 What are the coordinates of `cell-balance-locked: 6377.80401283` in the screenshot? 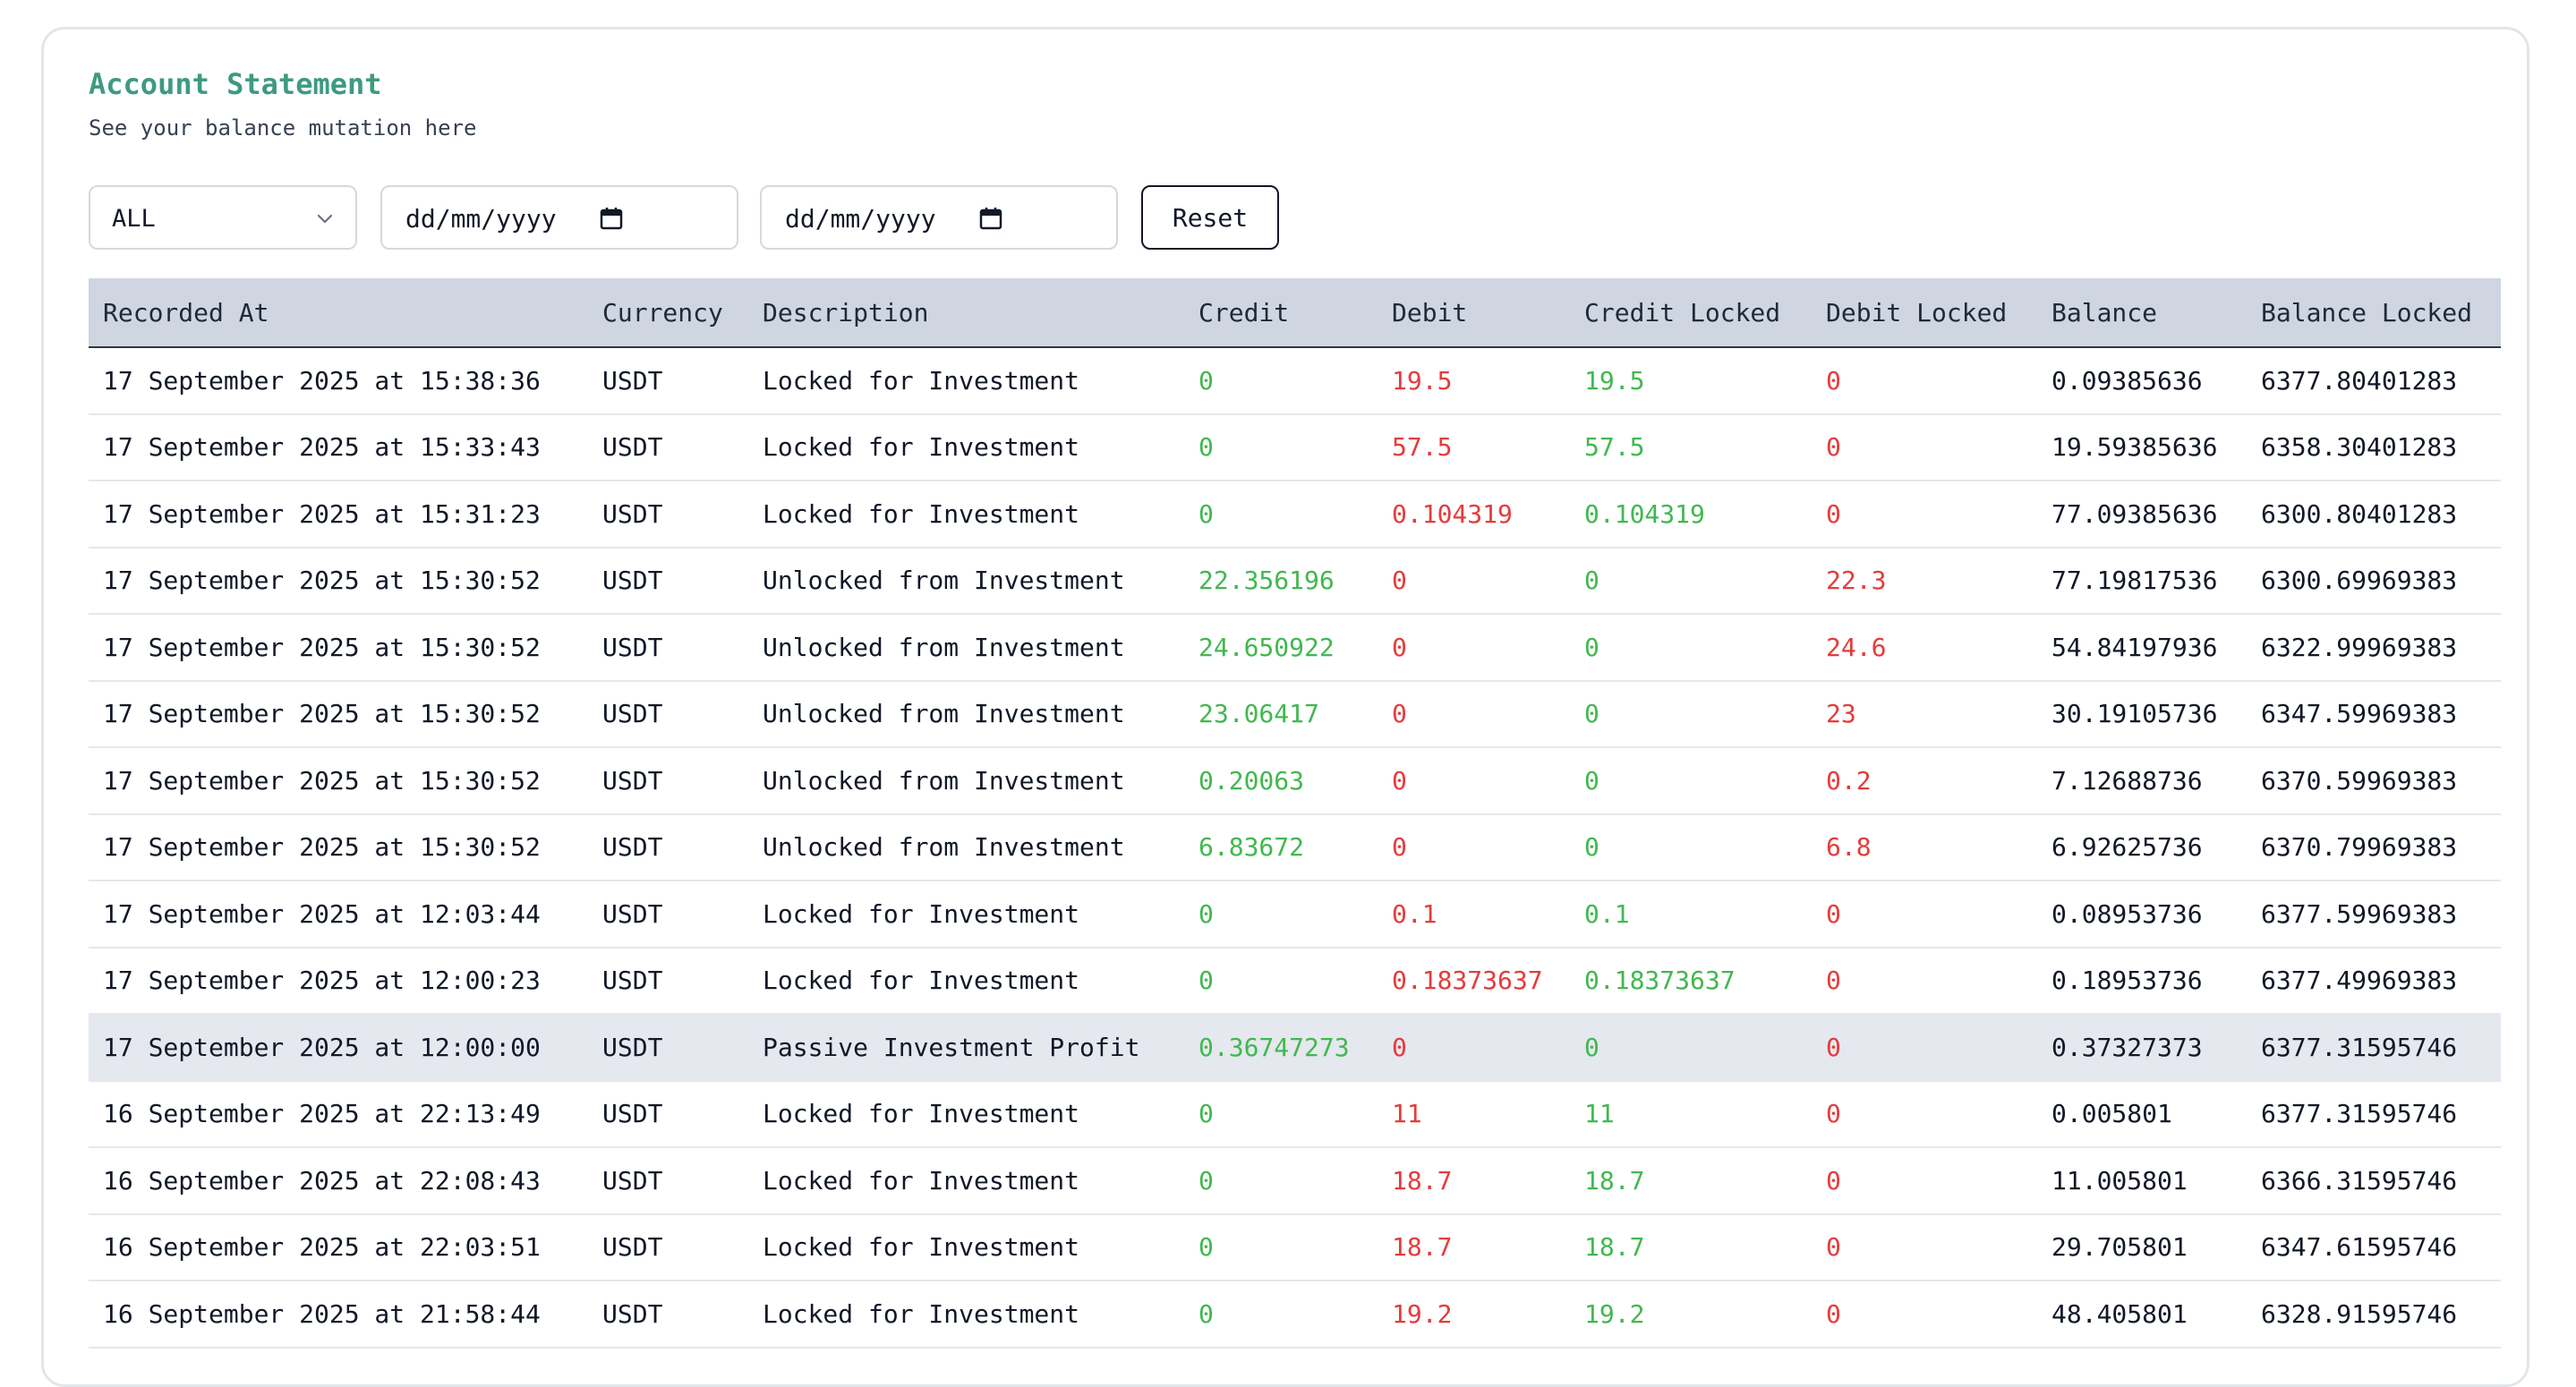 It's located at (2359, 381).